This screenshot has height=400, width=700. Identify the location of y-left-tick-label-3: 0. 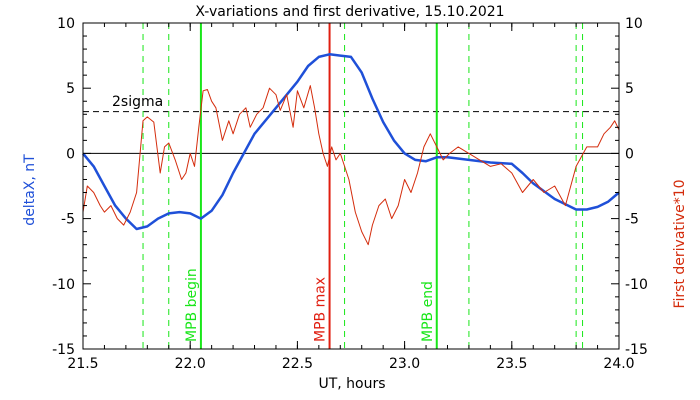
(70, 154).